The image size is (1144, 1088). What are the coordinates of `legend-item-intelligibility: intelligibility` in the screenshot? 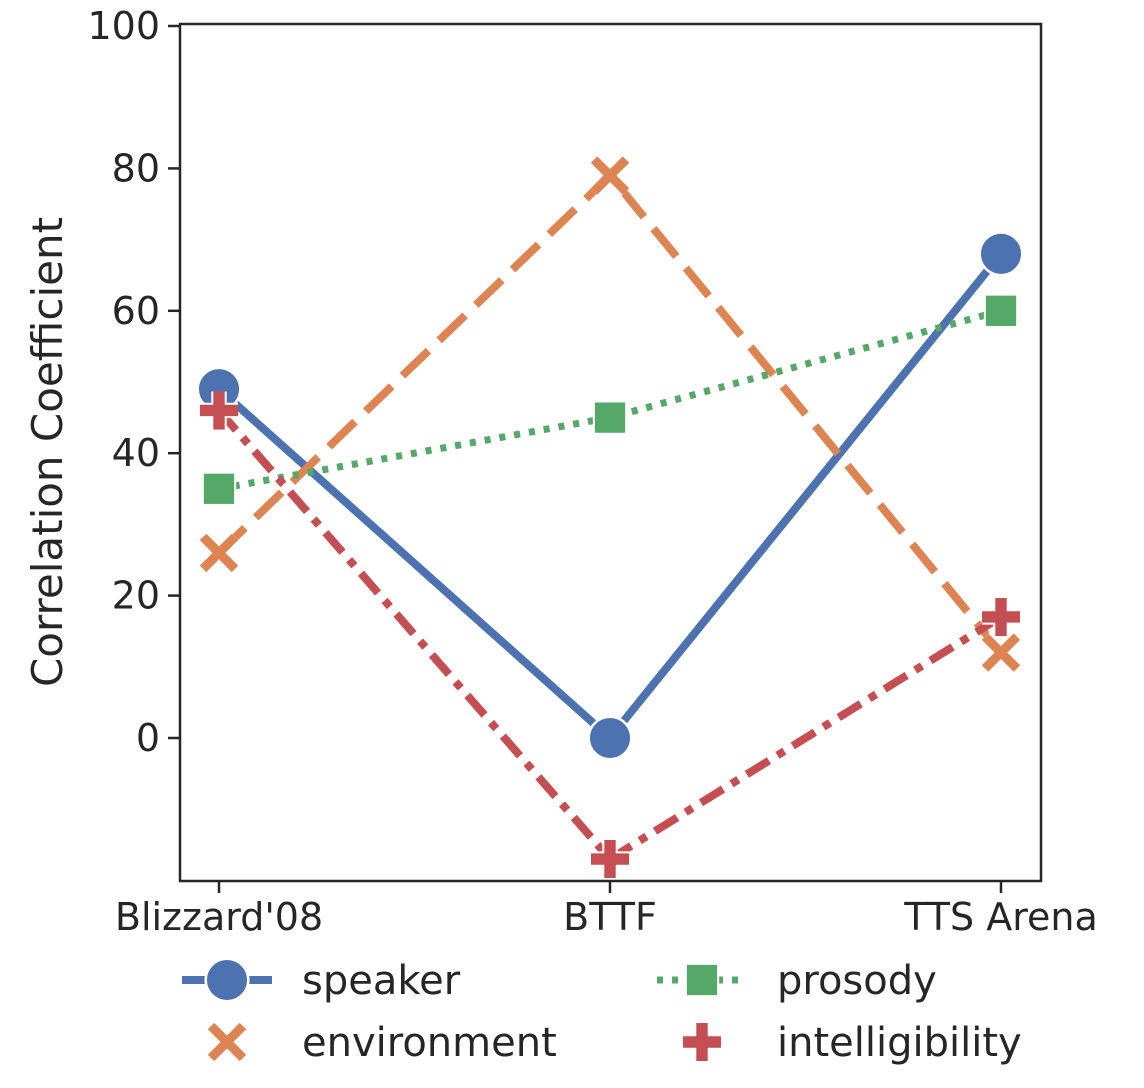 It's located at (852, 1043).